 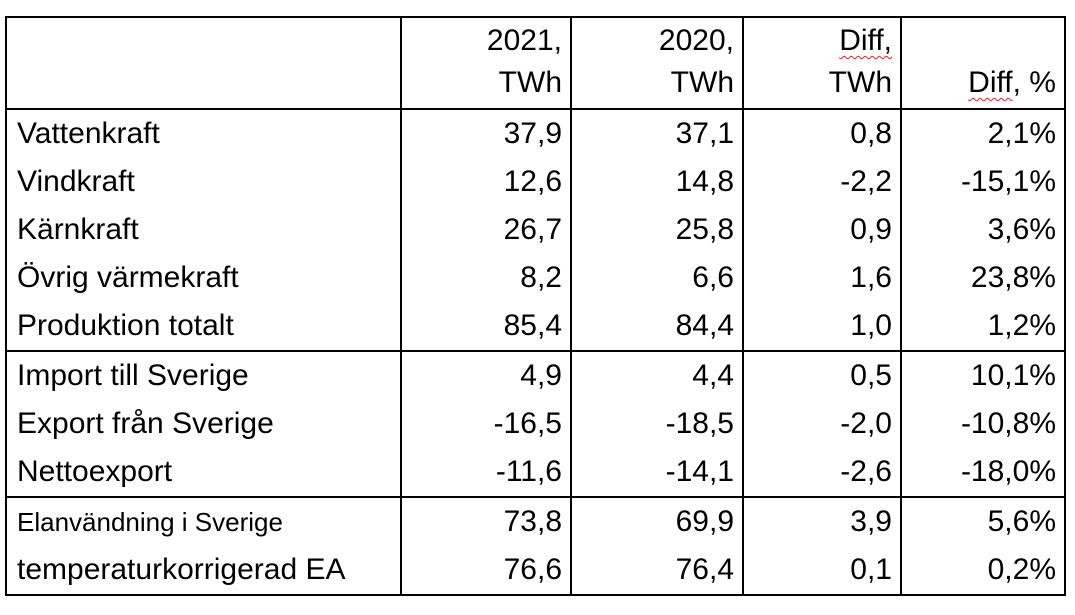 What do you see at coordinates (524, 40) in the screenshot?
I see `header-2021-year: 2021,` at bounding box center [524, 40].